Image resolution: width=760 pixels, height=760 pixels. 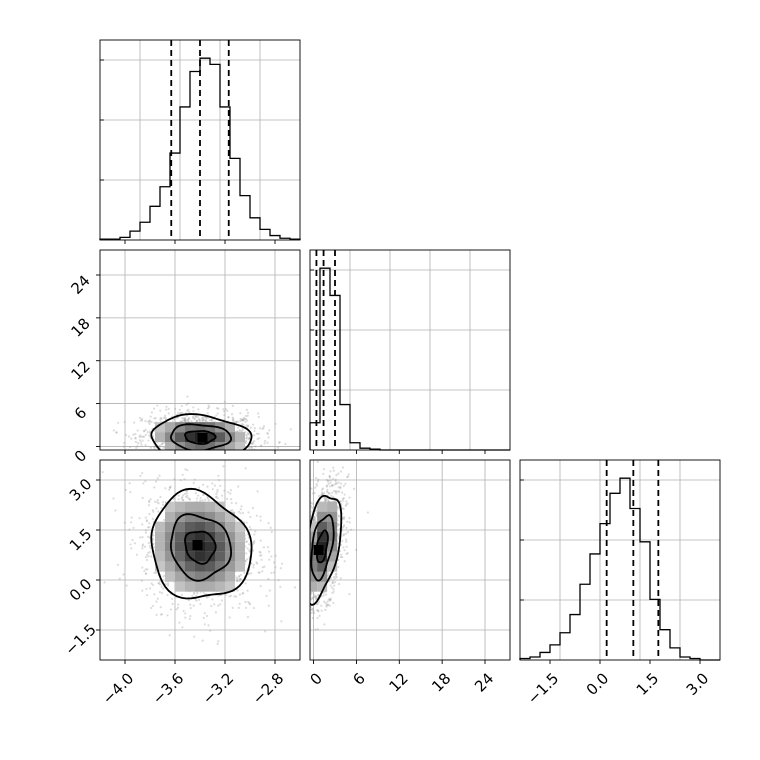 What do you see at coordinates (441, 682) in the screenshot?
I see `x-tick-label: 18` at bounding box center [441, 682].